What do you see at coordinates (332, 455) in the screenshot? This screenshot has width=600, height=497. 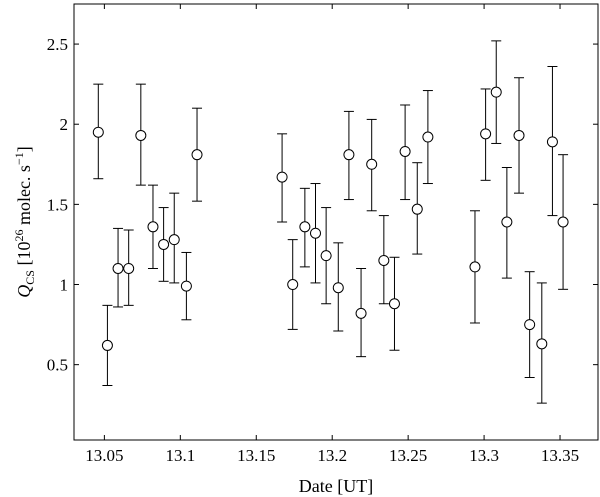 I see `x-tick-label: 13.2` at bounding box center [332, 455].